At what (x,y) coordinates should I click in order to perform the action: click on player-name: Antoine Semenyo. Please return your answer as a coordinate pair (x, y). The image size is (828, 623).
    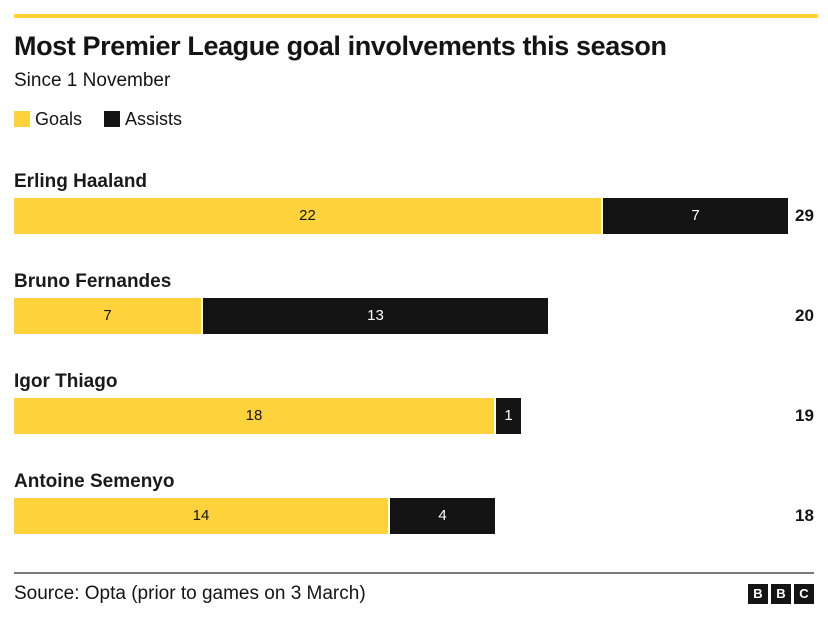
    Looking at the image, I should click on (94, 481).